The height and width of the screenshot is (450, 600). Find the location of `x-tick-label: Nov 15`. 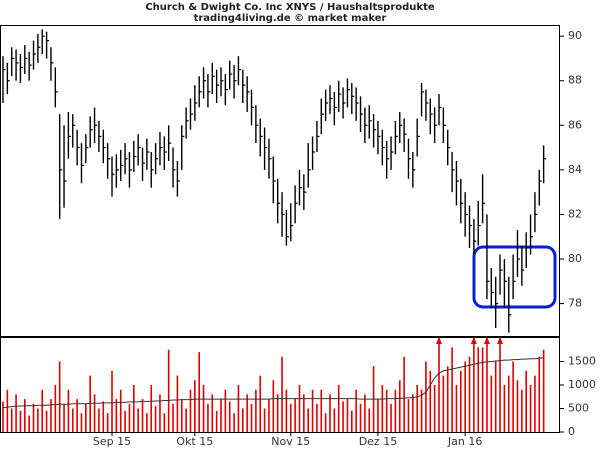

x-tick-label: Nov 15 is located at coordinates (290, 441).